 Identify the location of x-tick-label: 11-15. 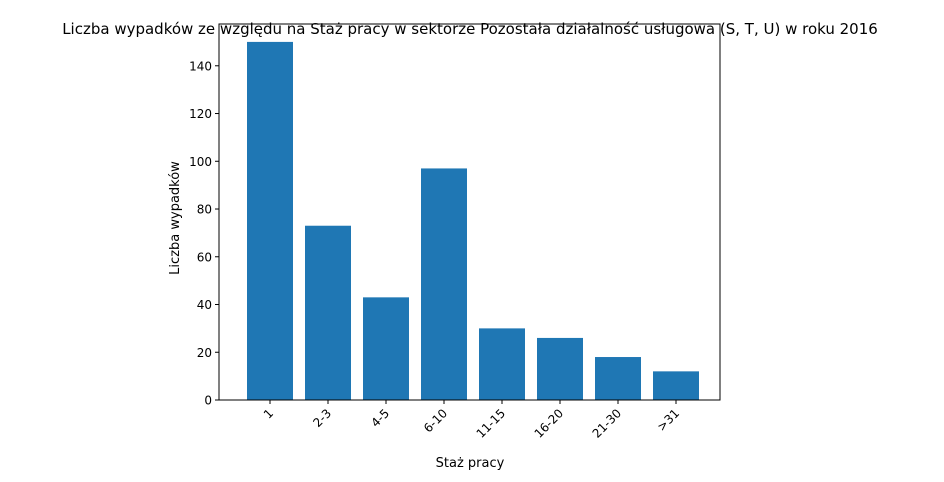
(491, 423).